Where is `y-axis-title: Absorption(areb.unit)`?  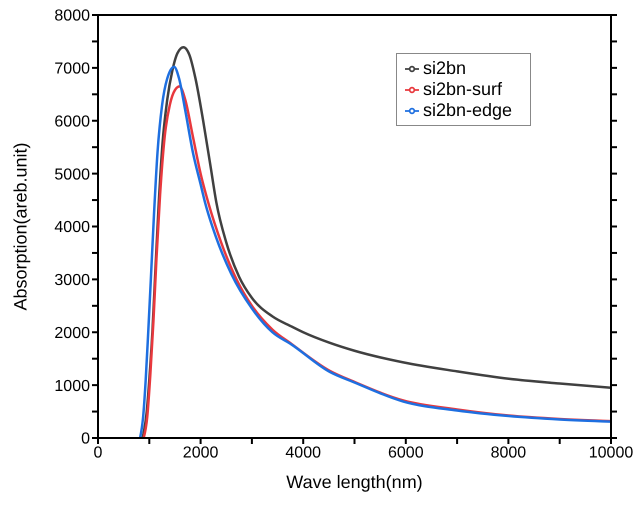
y-axis-title: Absorption(areb.unit) is located at coordinates (20, 226).